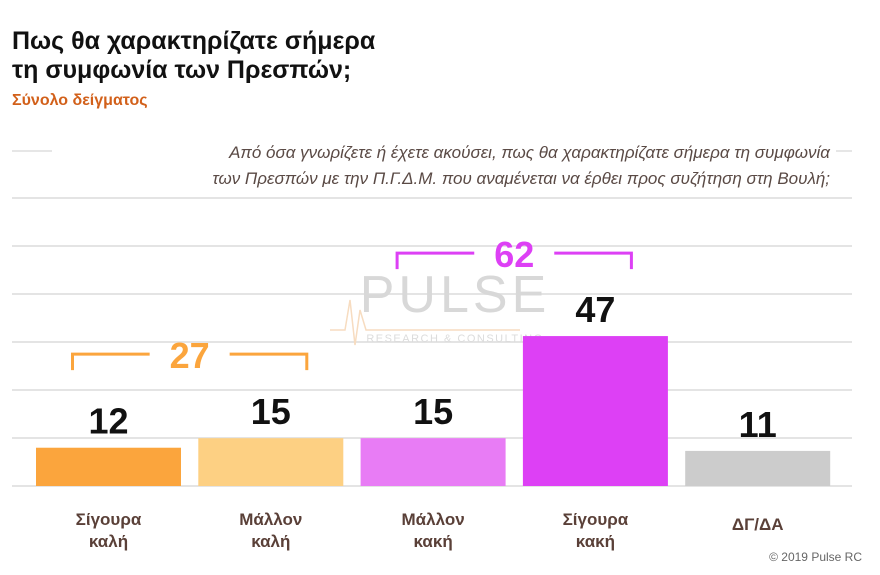  I want to click on title-line-1: Πως θα χαρακτηρίζατε σήμερα, so click(194, 41).